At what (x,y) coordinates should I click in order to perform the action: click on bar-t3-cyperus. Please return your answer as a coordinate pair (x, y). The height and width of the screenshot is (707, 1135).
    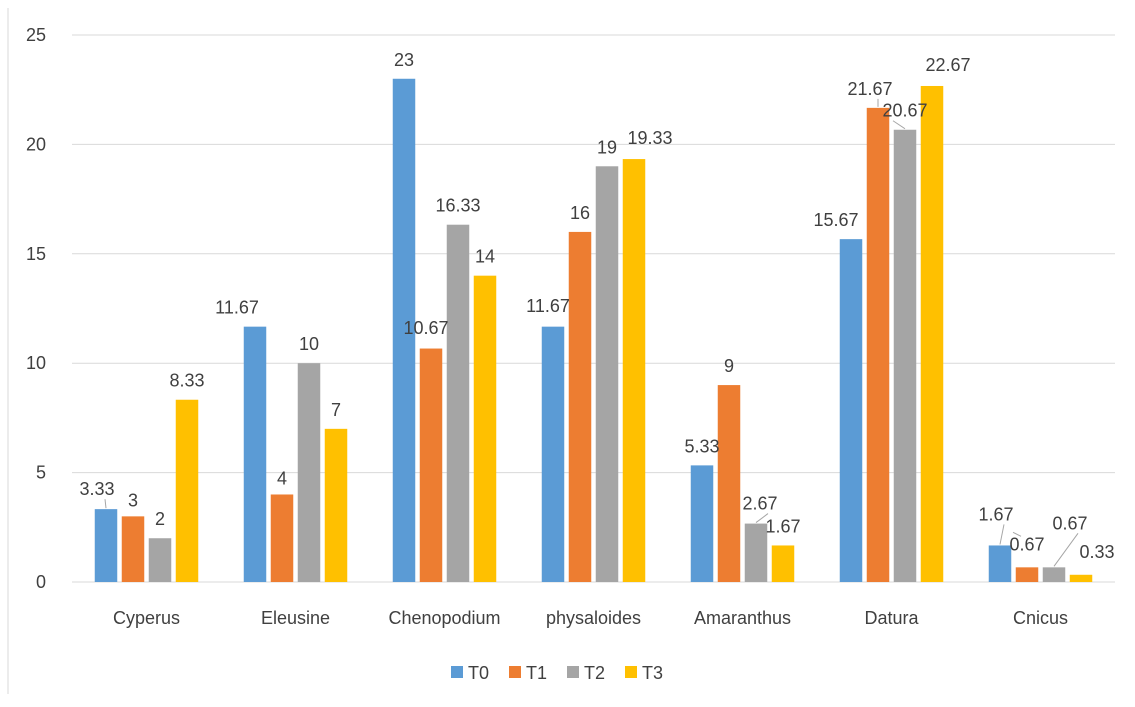
    Looking at the image, I should click on (187, 490).